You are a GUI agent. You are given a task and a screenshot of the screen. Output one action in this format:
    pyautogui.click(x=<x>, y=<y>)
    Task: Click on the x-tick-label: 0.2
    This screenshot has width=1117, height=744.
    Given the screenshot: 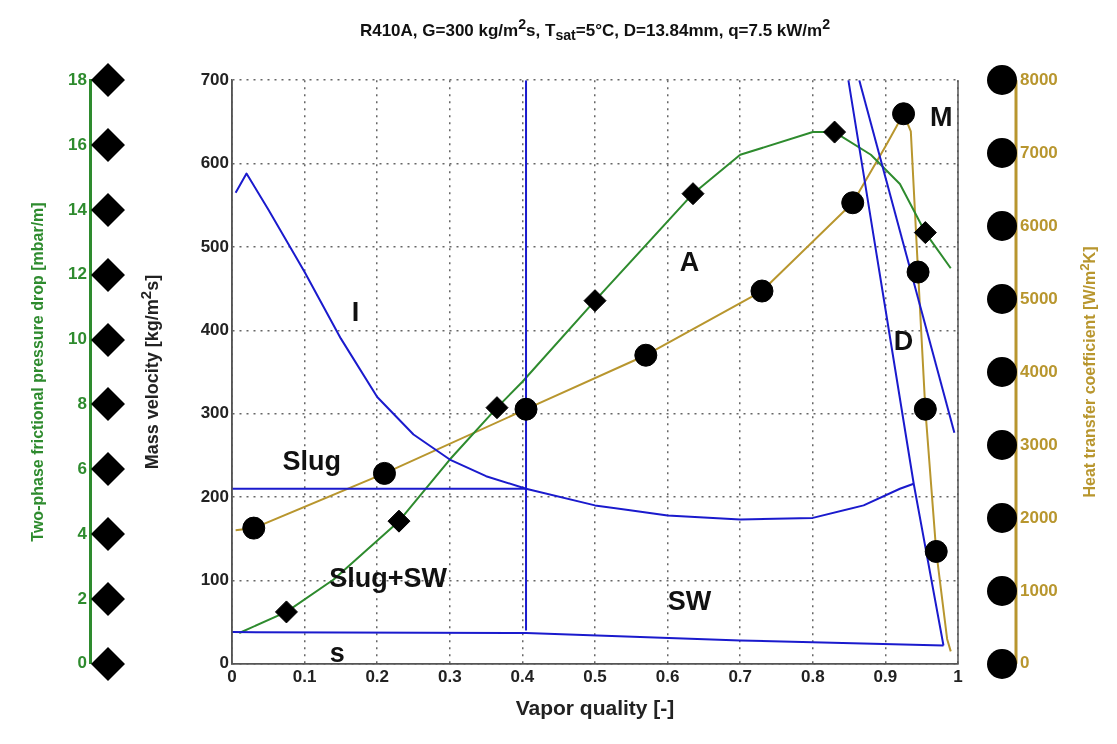 What is the action you would take?
    pyautogui.click(x=377, y=676)
    